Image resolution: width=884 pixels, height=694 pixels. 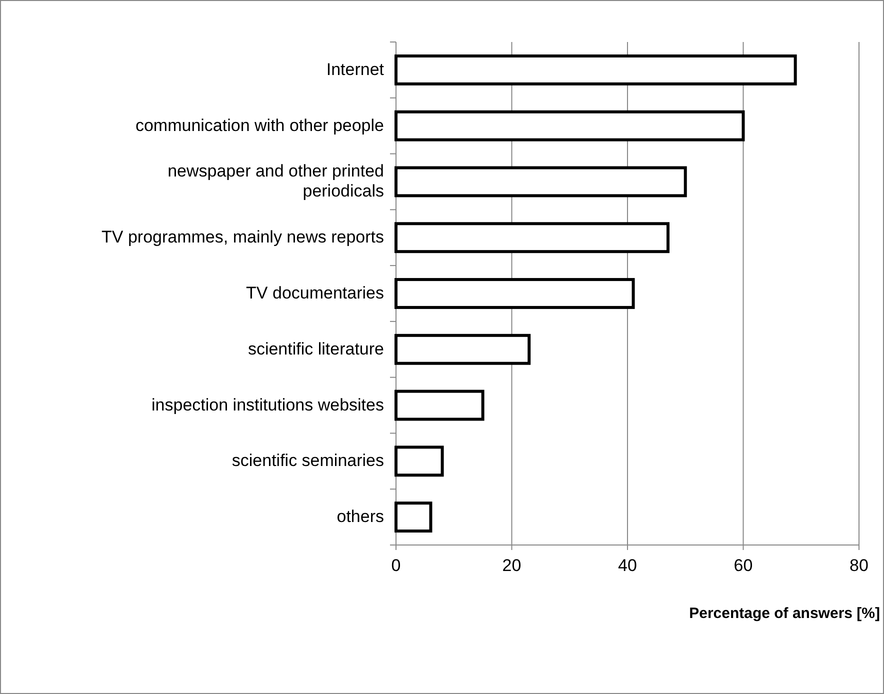 I want to click on y-tick-label: newspaper and other printed periodicals, so click(x=276, y=181).